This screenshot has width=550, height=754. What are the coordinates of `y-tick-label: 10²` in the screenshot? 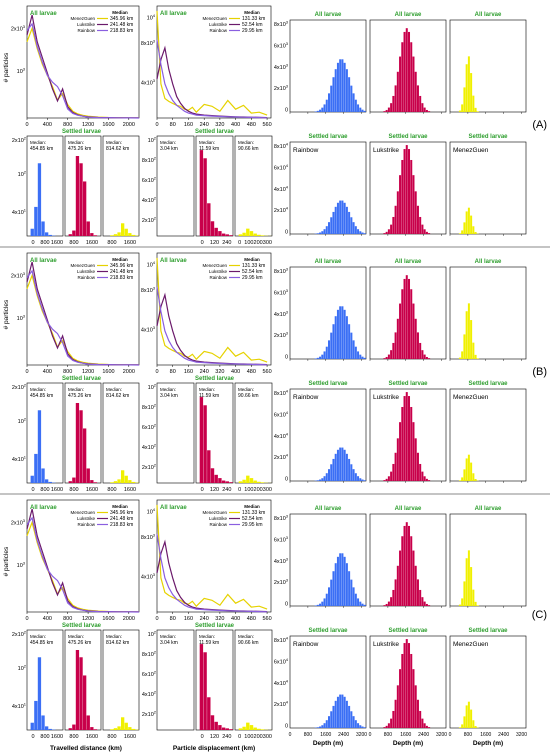 It's located at (152, 634).